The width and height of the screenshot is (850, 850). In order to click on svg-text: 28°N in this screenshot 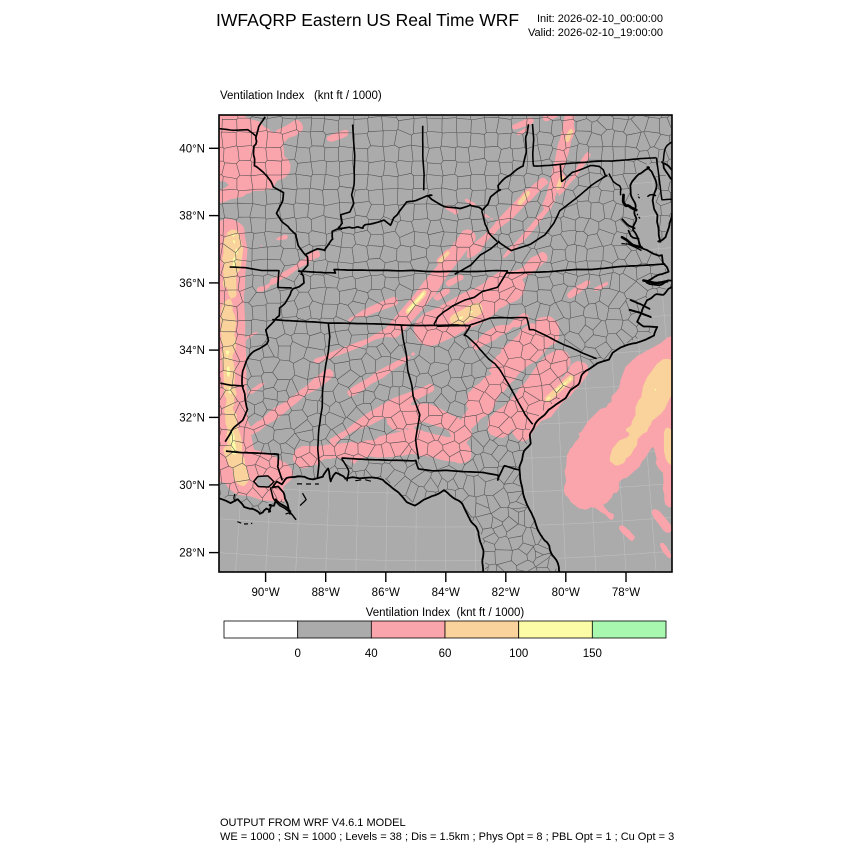, I will do `click(192, 554)`.